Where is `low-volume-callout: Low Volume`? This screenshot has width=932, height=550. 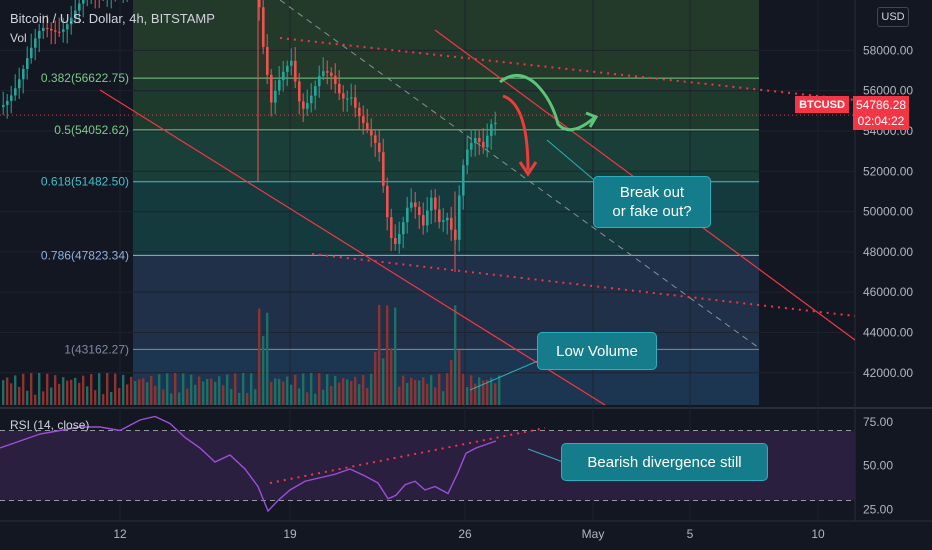 low-volume-callout: Low Volume is located at coordinates (597, 351).